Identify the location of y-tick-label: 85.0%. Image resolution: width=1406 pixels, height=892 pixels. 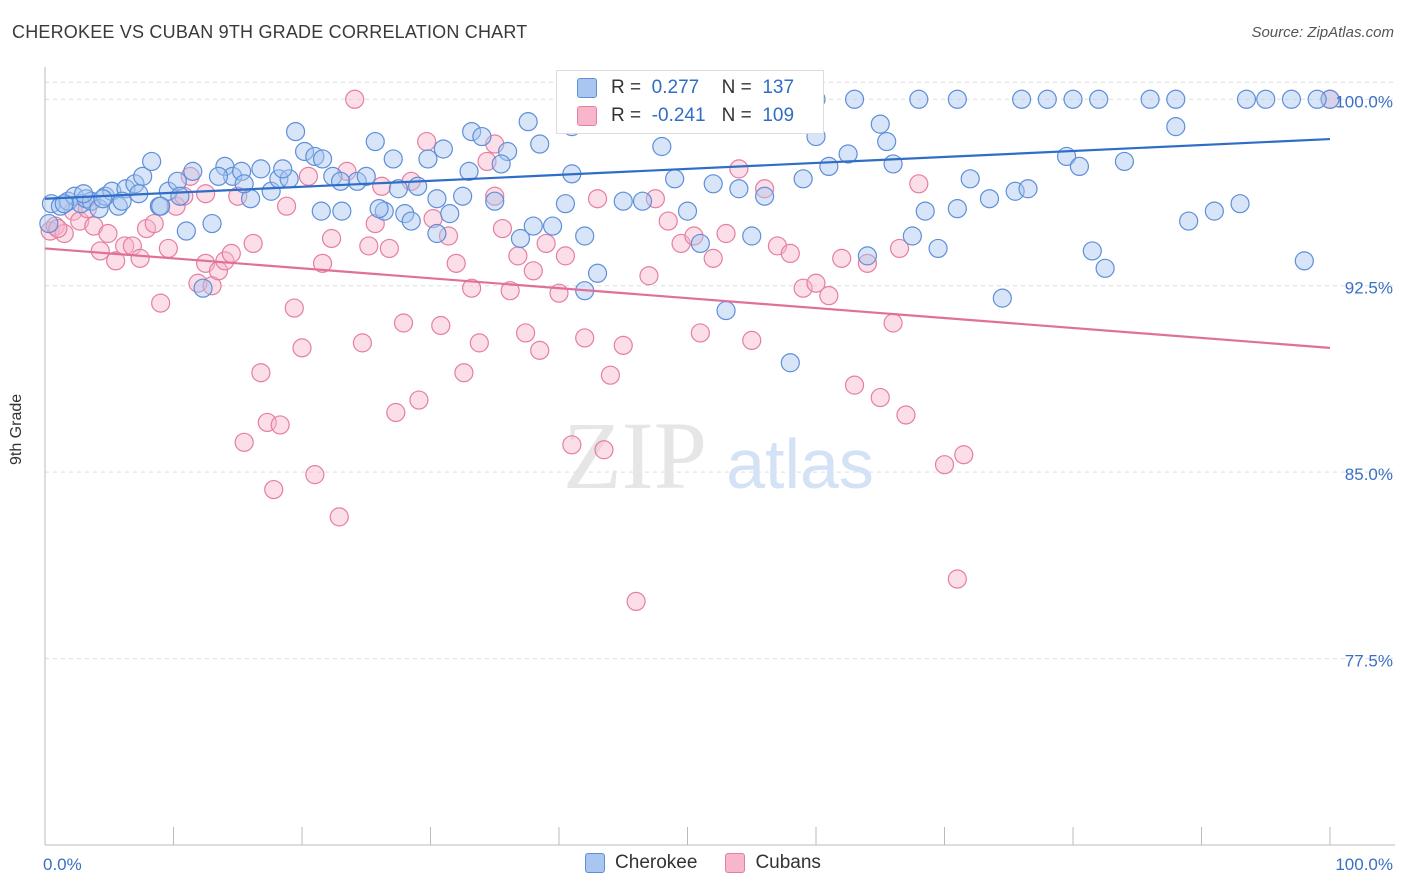
(1369, 474).